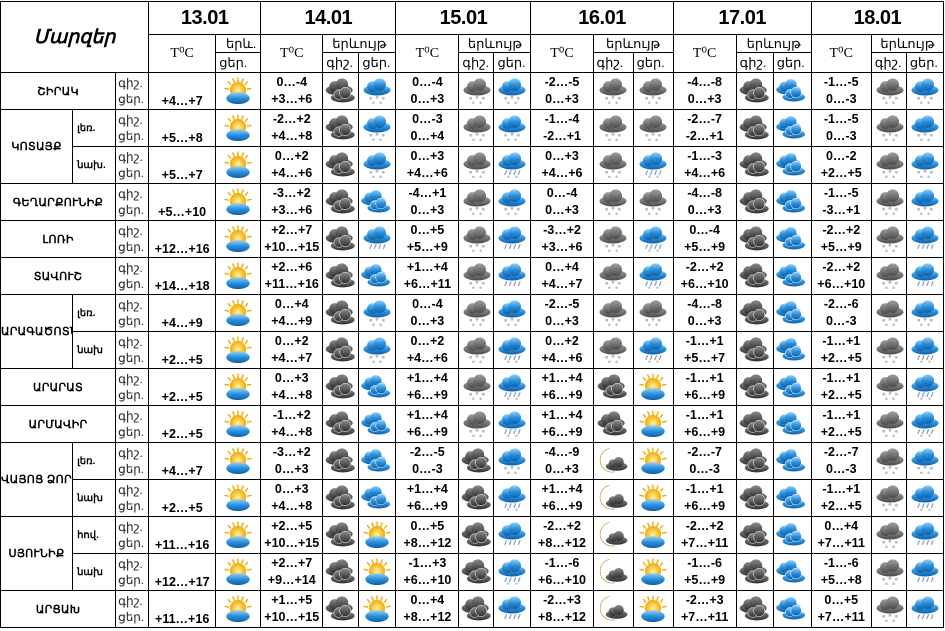 The width and height of the screenshot is (945, 631). What do you see at coordinates (704, 563) in the screenshot?
I see `night-temperature: -1…-6` at bounding box center [704, 563].